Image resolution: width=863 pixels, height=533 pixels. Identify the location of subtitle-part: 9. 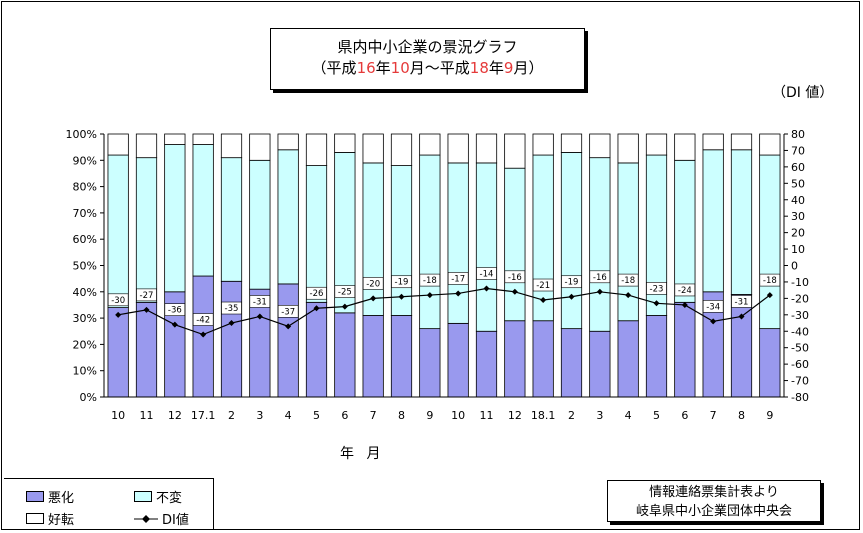
(508, 68).